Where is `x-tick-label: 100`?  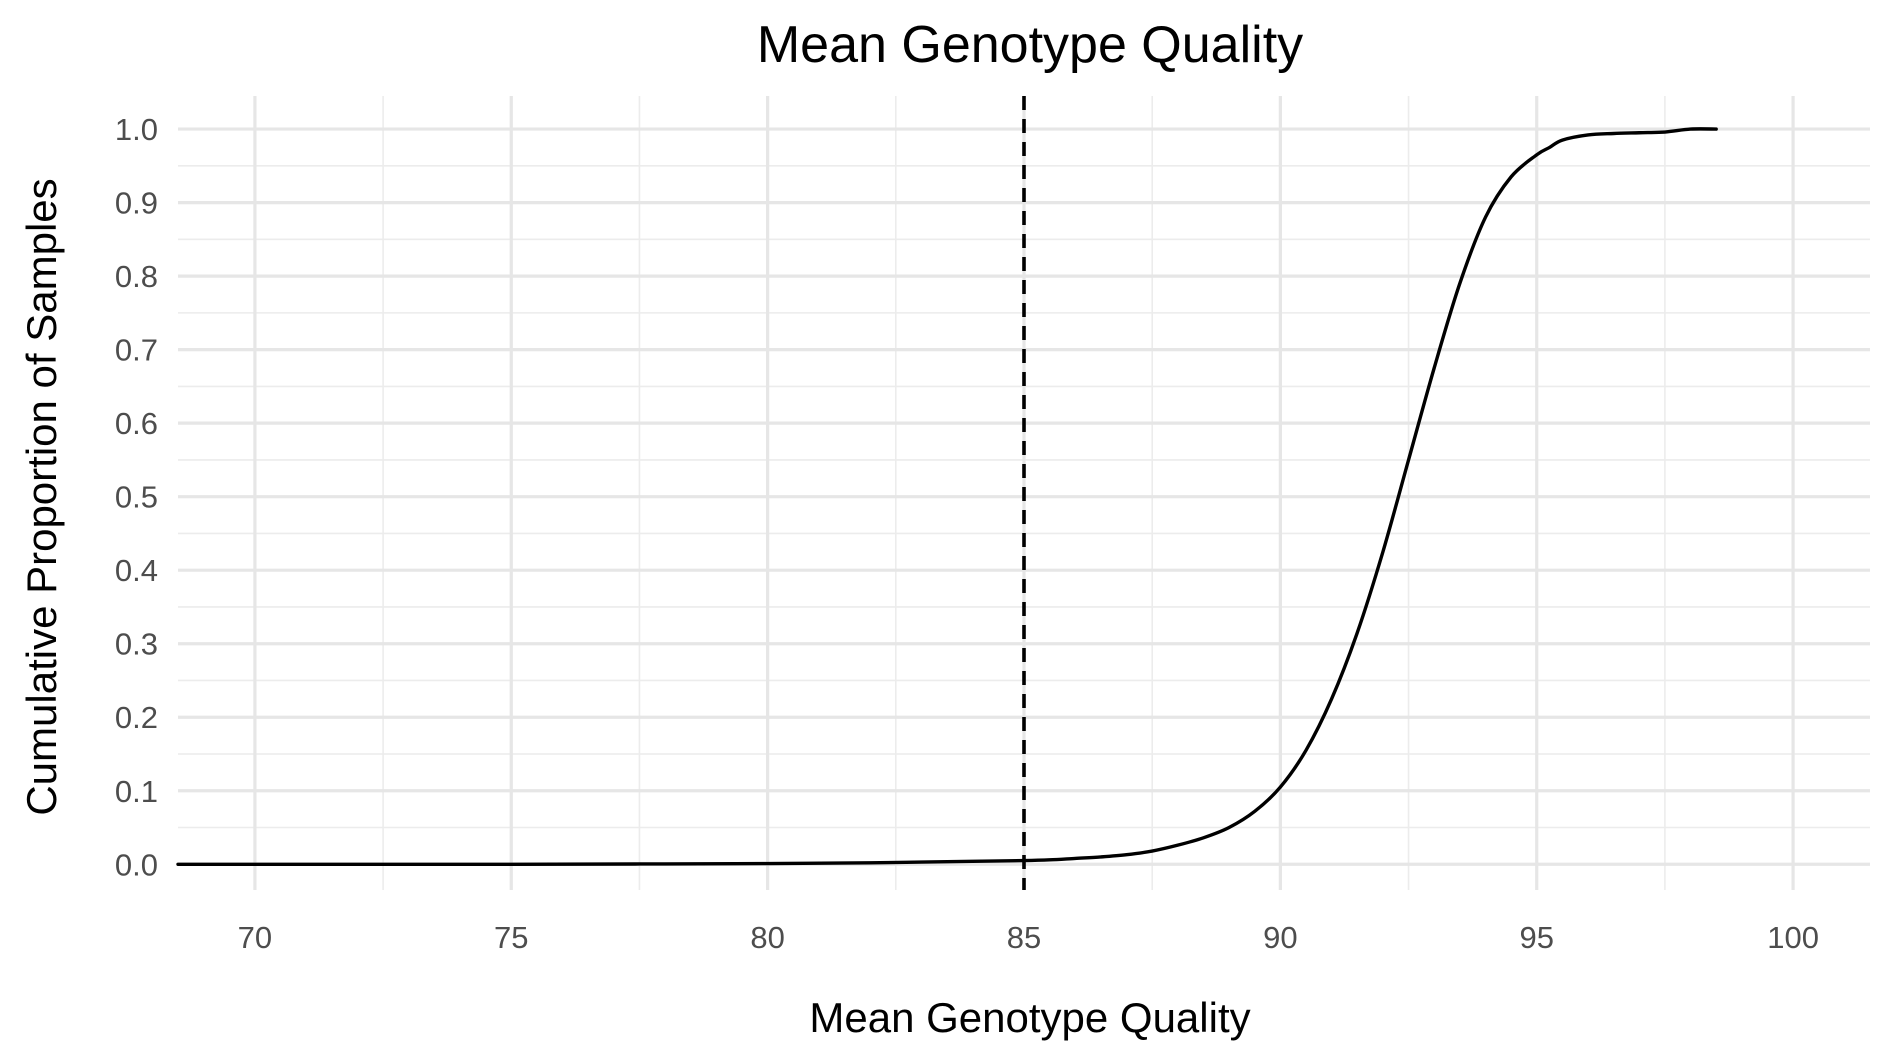 x-tick-label: 100 is located at coordinates (1793, 937).